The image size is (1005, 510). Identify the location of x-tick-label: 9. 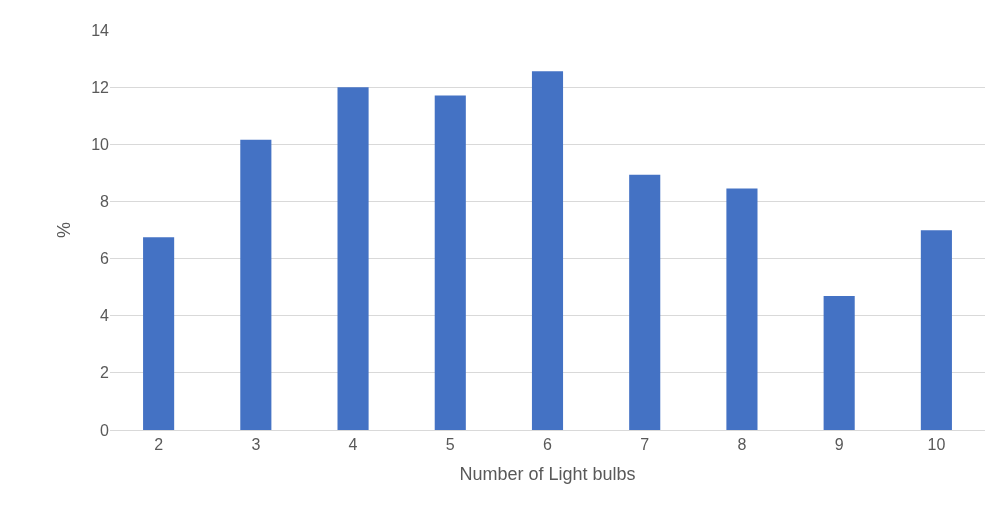
(839, 445).